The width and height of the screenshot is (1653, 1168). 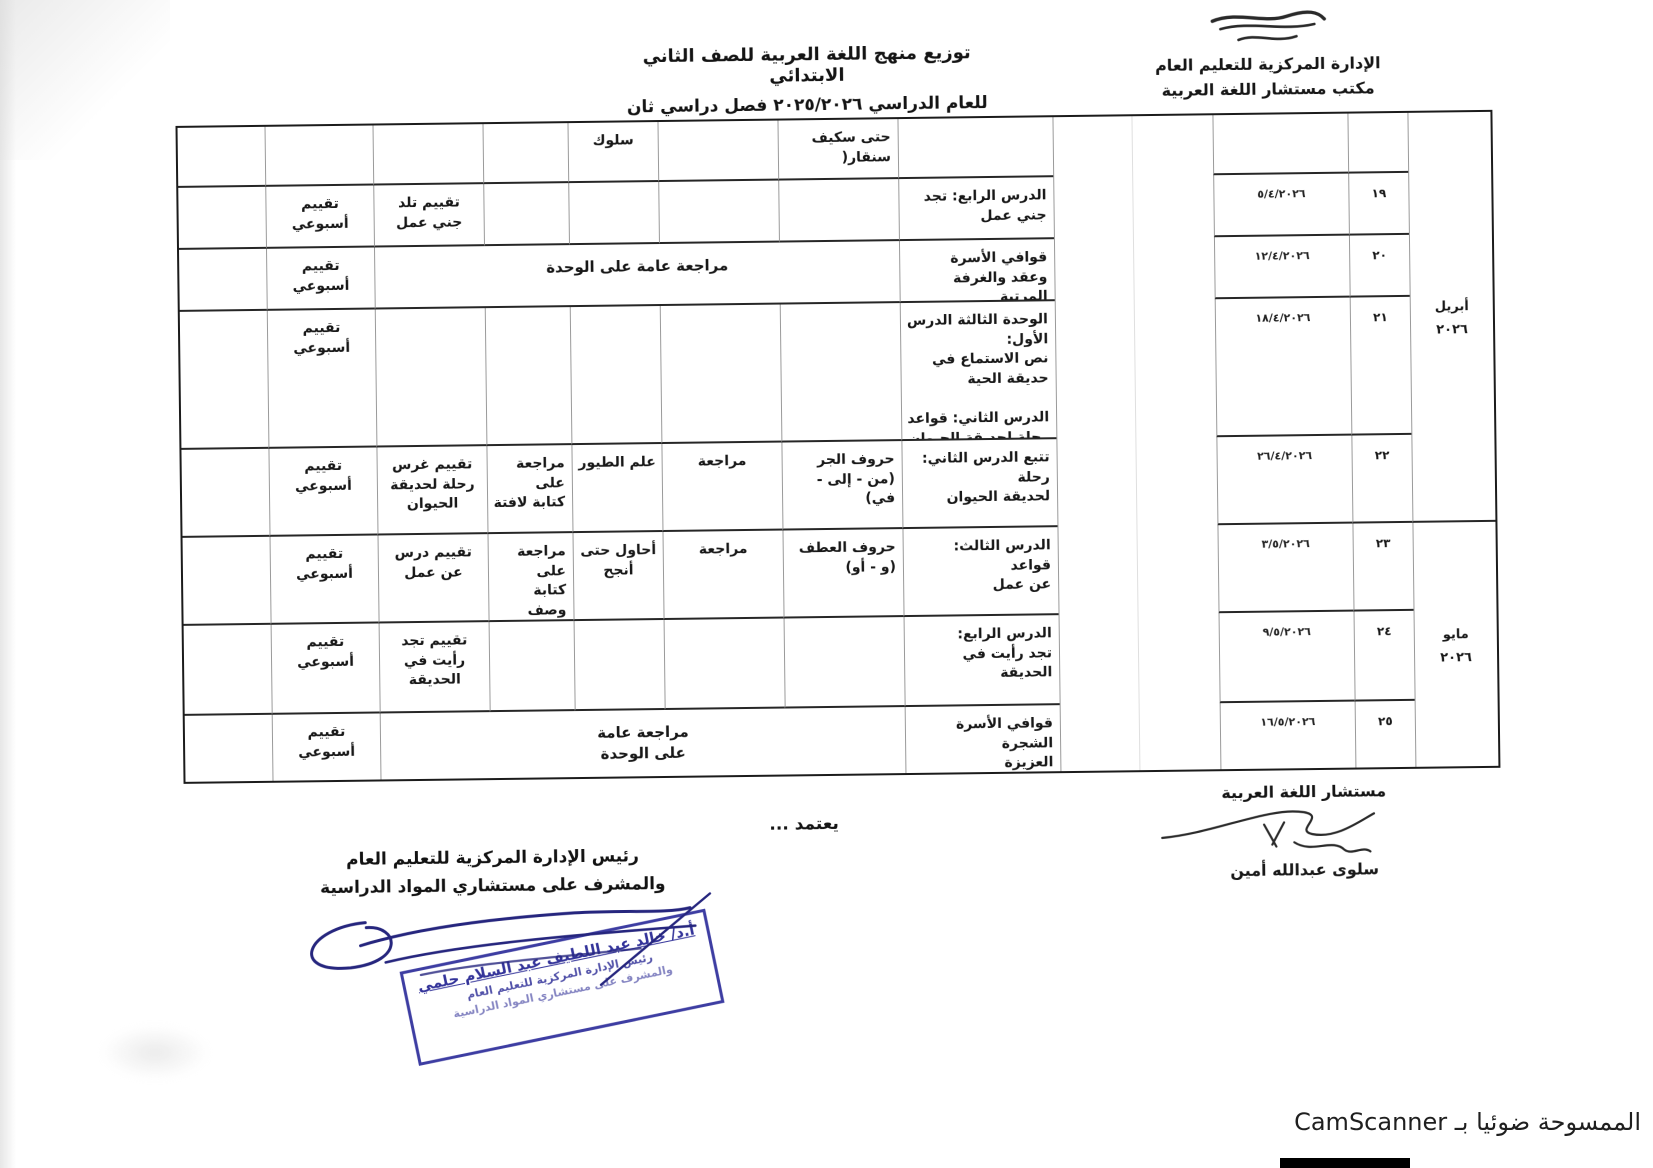 What do you see at coordinates (613, 153) in the screenshot?
I see `header-topic: سلوك` at bounding box center [613, 153].